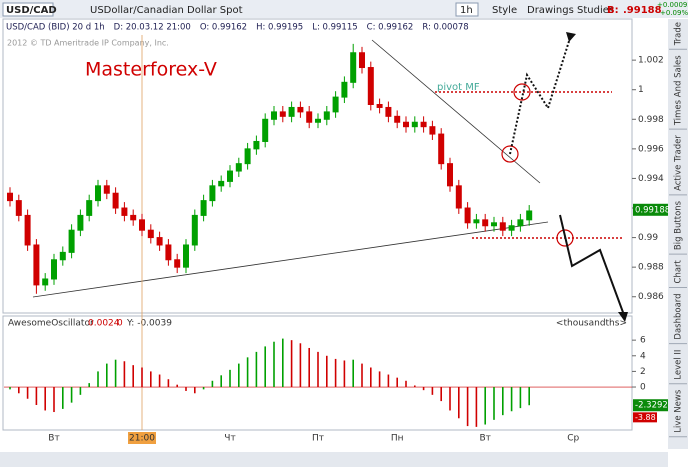  Describe the element at coordinates (679, 34) in the screenshot. I see `side-tab: Trade` at that location.